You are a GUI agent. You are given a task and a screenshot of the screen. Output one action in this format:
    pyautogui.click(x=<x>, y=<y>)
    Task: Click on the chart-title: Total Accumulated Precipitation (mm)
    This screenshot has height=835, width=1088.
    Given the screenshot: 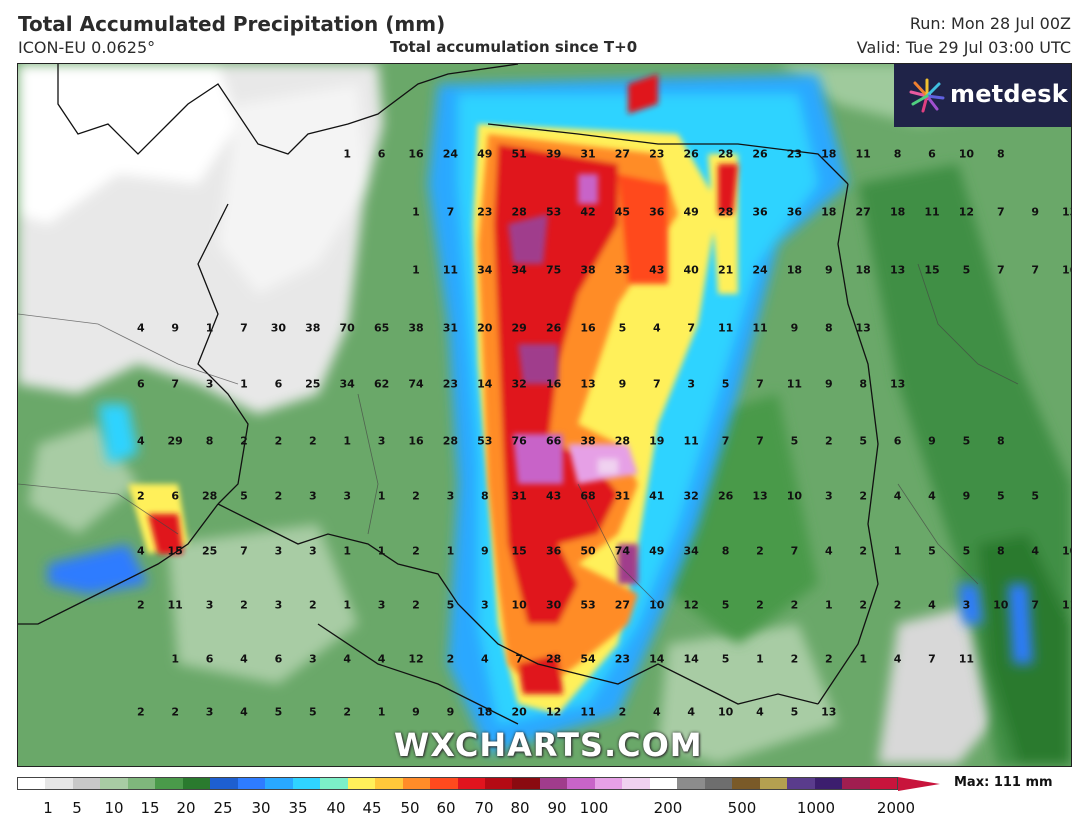 What is the action you would take?
    pyautogui.click(x=232, y=24)
    